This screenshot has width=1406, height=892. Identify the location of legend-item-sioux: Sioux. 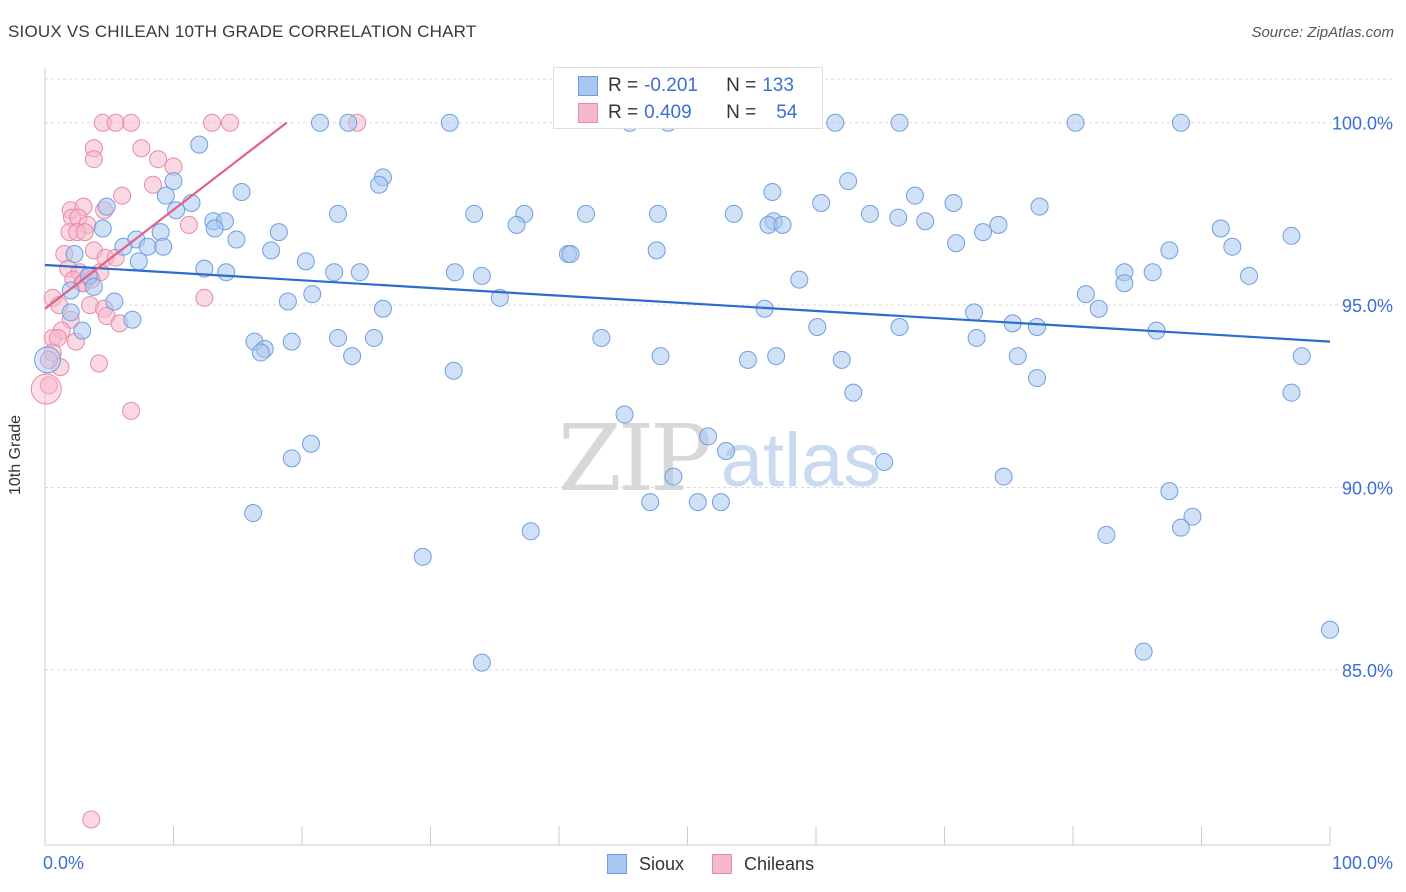
(645, 864).